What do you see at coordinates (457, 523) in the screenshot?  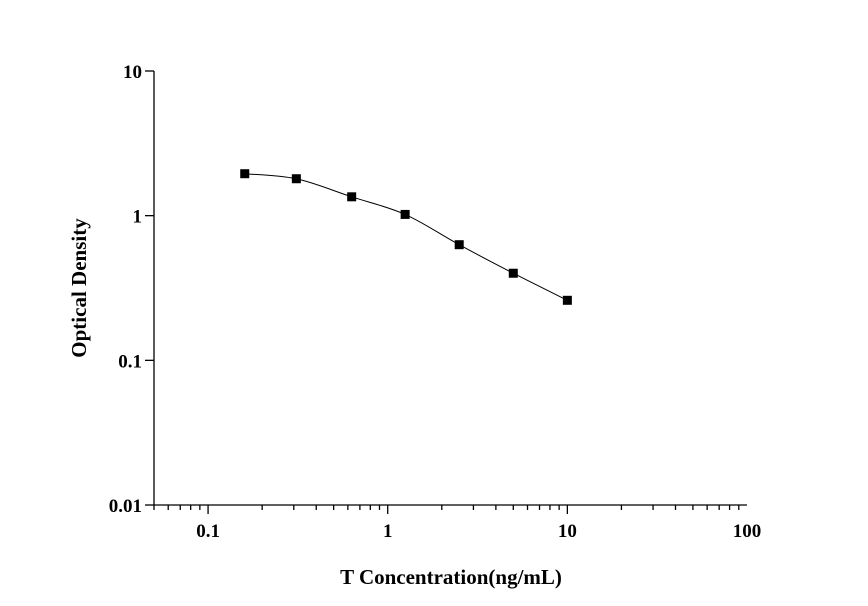 I see `x-axis-ticks: 0.1 1 10 100` at bounding box center [457, 523].